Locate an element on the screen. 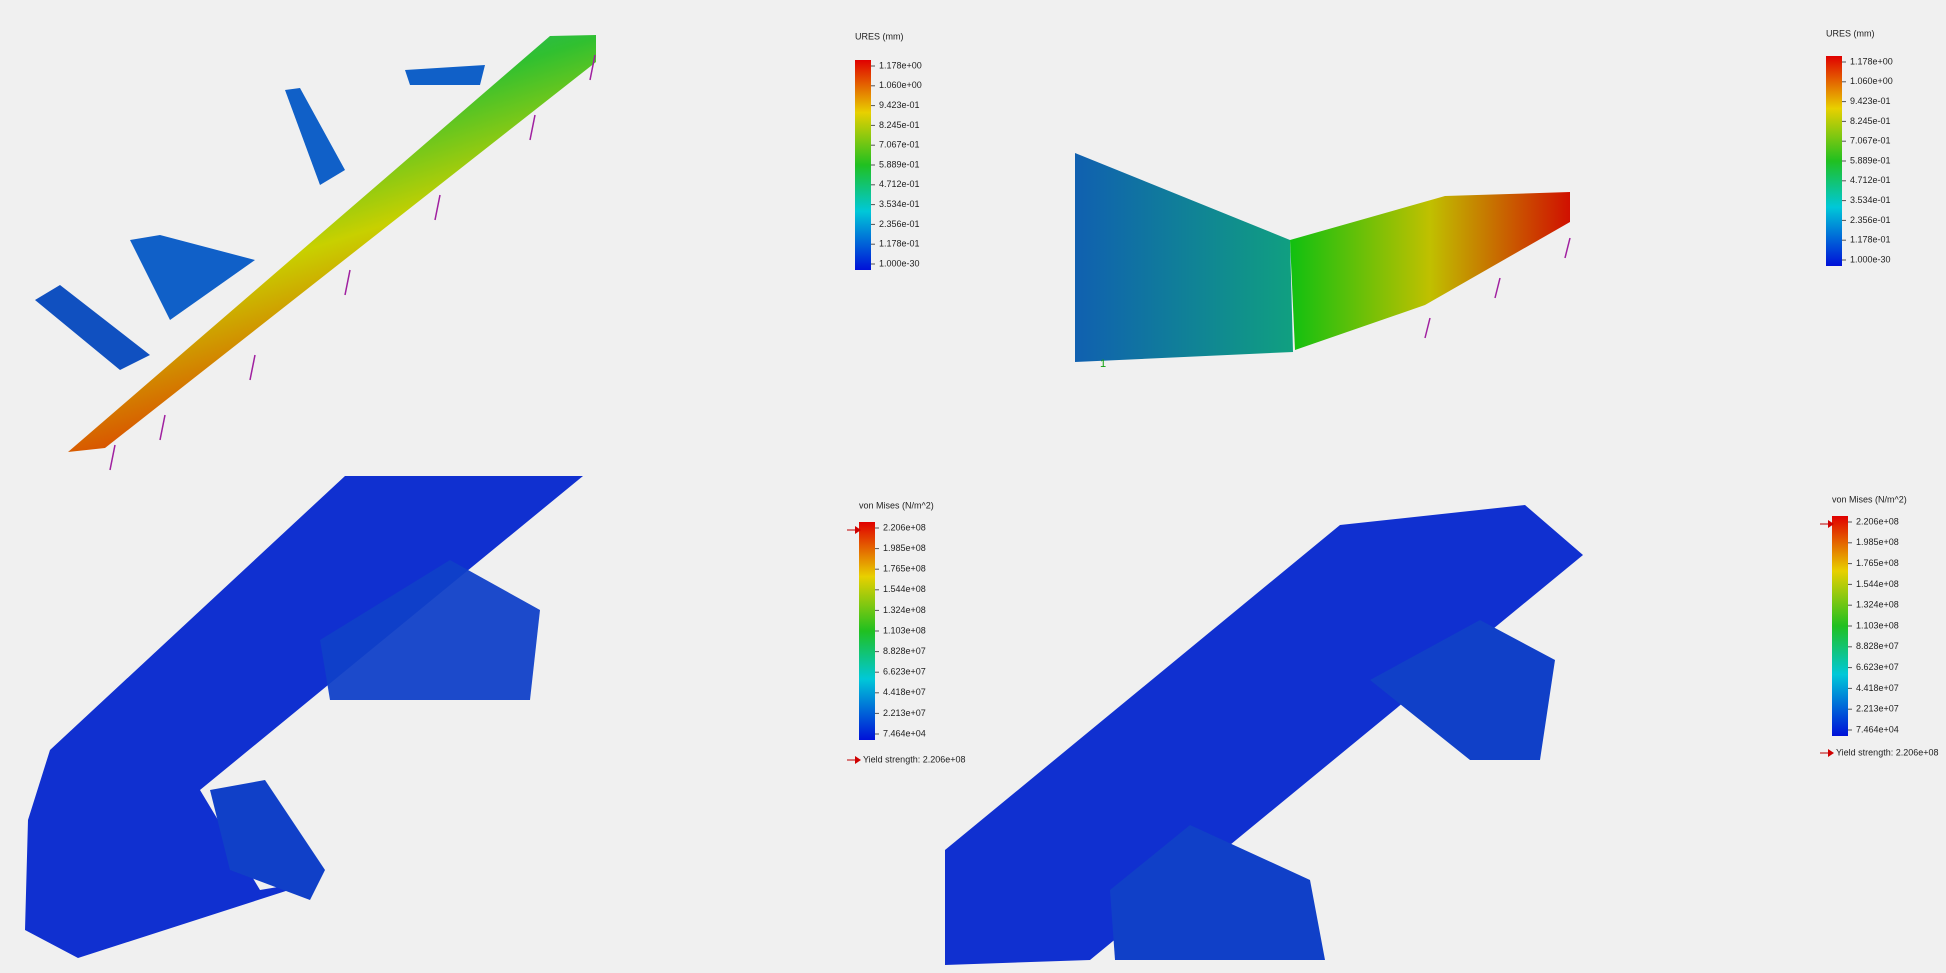 This screenshot has width=1946, height=973. model-view: 1 is located at coordinates (1323, 261).